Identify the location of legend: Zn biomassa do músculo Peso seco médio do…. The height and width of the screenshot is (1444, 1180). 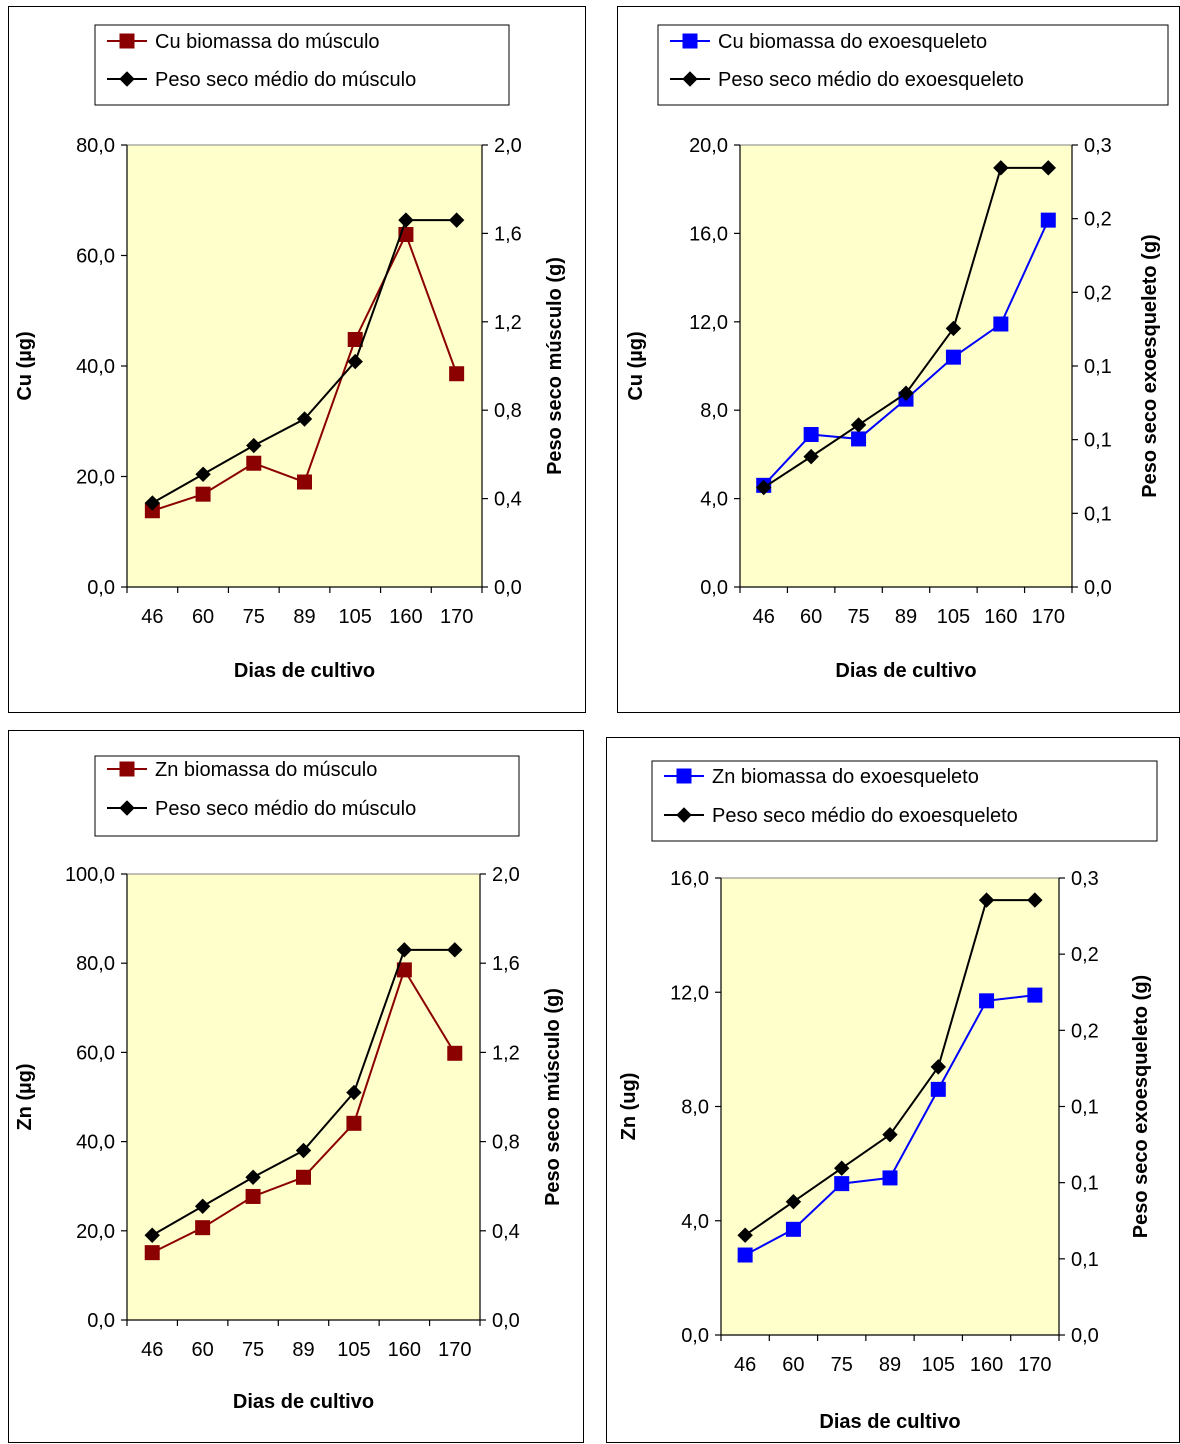
(307, 796).